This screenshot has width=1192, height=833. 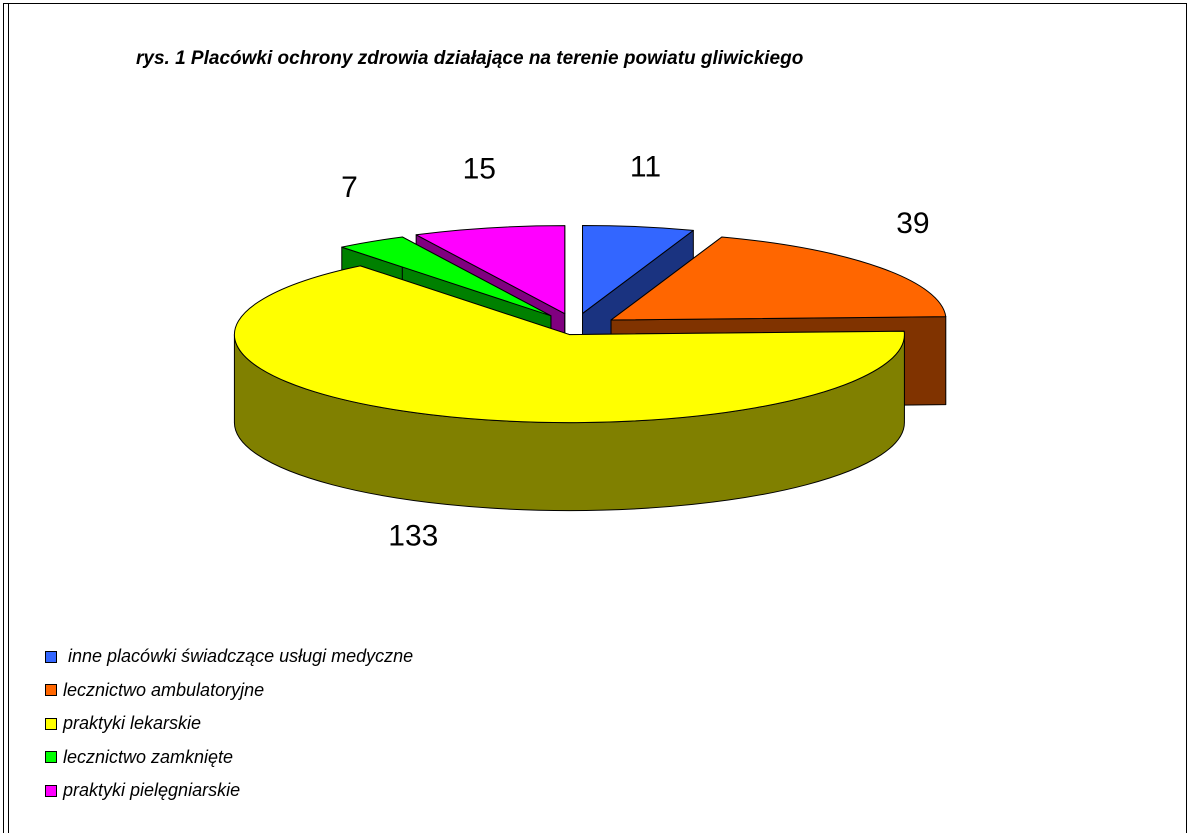 I want to click on legend-item: lecznictwo ambulatoryjne, so click(x=229, y=691).